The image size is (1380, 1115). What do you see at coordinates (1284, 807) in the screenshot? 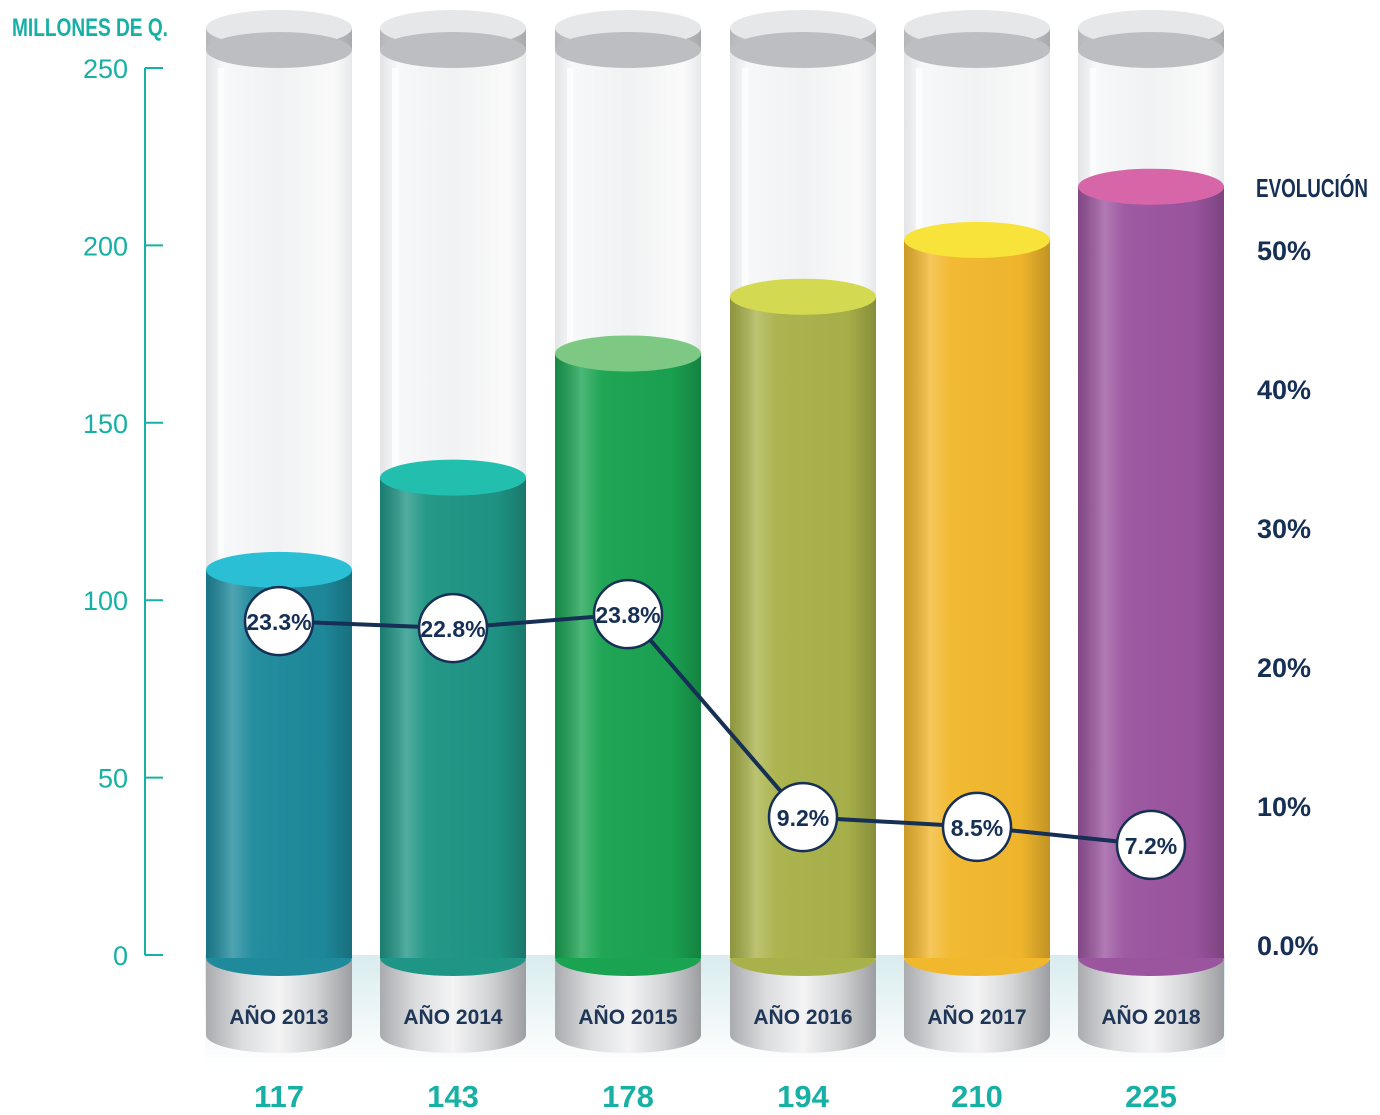
I see `right-tick-label: 10%` at bounding box center [1284, 807].